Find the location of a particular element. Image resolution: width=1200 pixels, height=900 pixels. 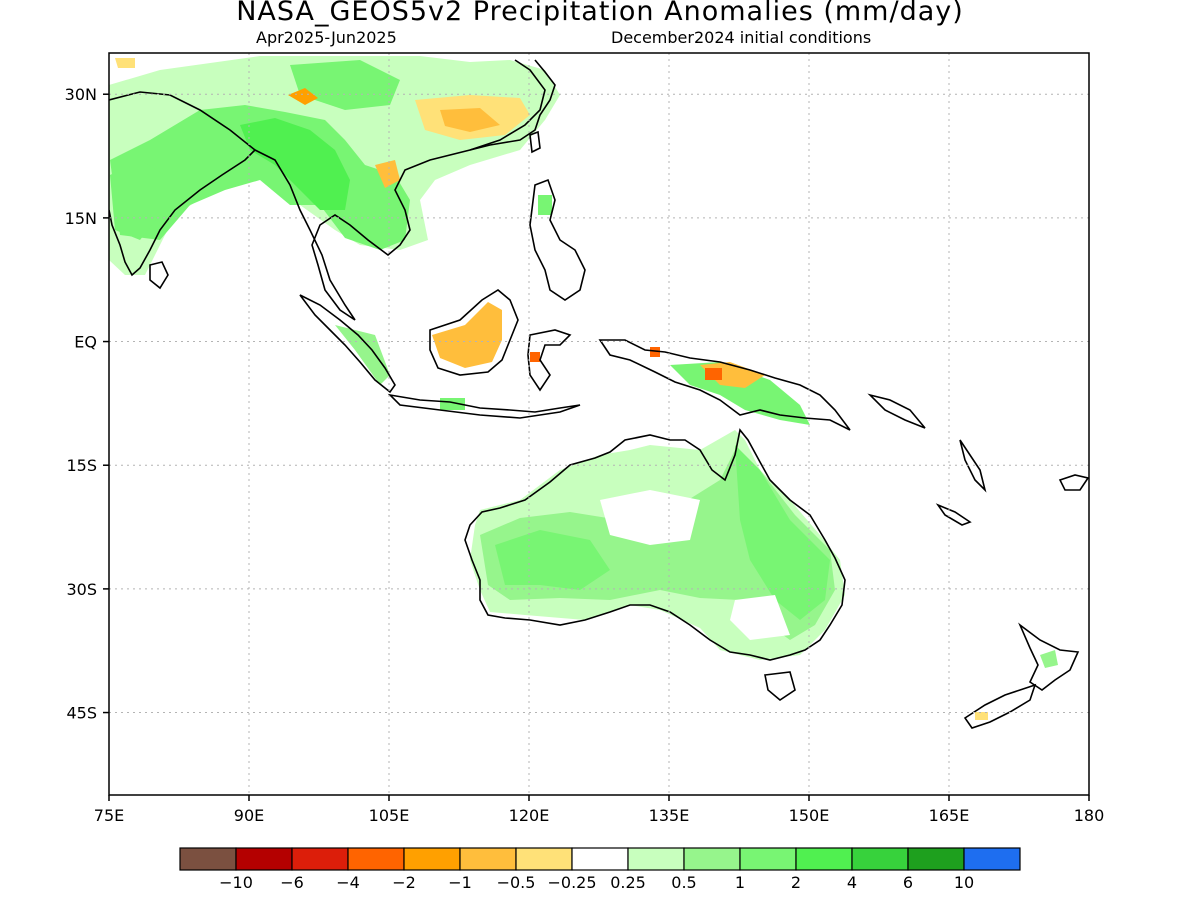

colorbar-label: 10 is located at coordinates (964, 882).